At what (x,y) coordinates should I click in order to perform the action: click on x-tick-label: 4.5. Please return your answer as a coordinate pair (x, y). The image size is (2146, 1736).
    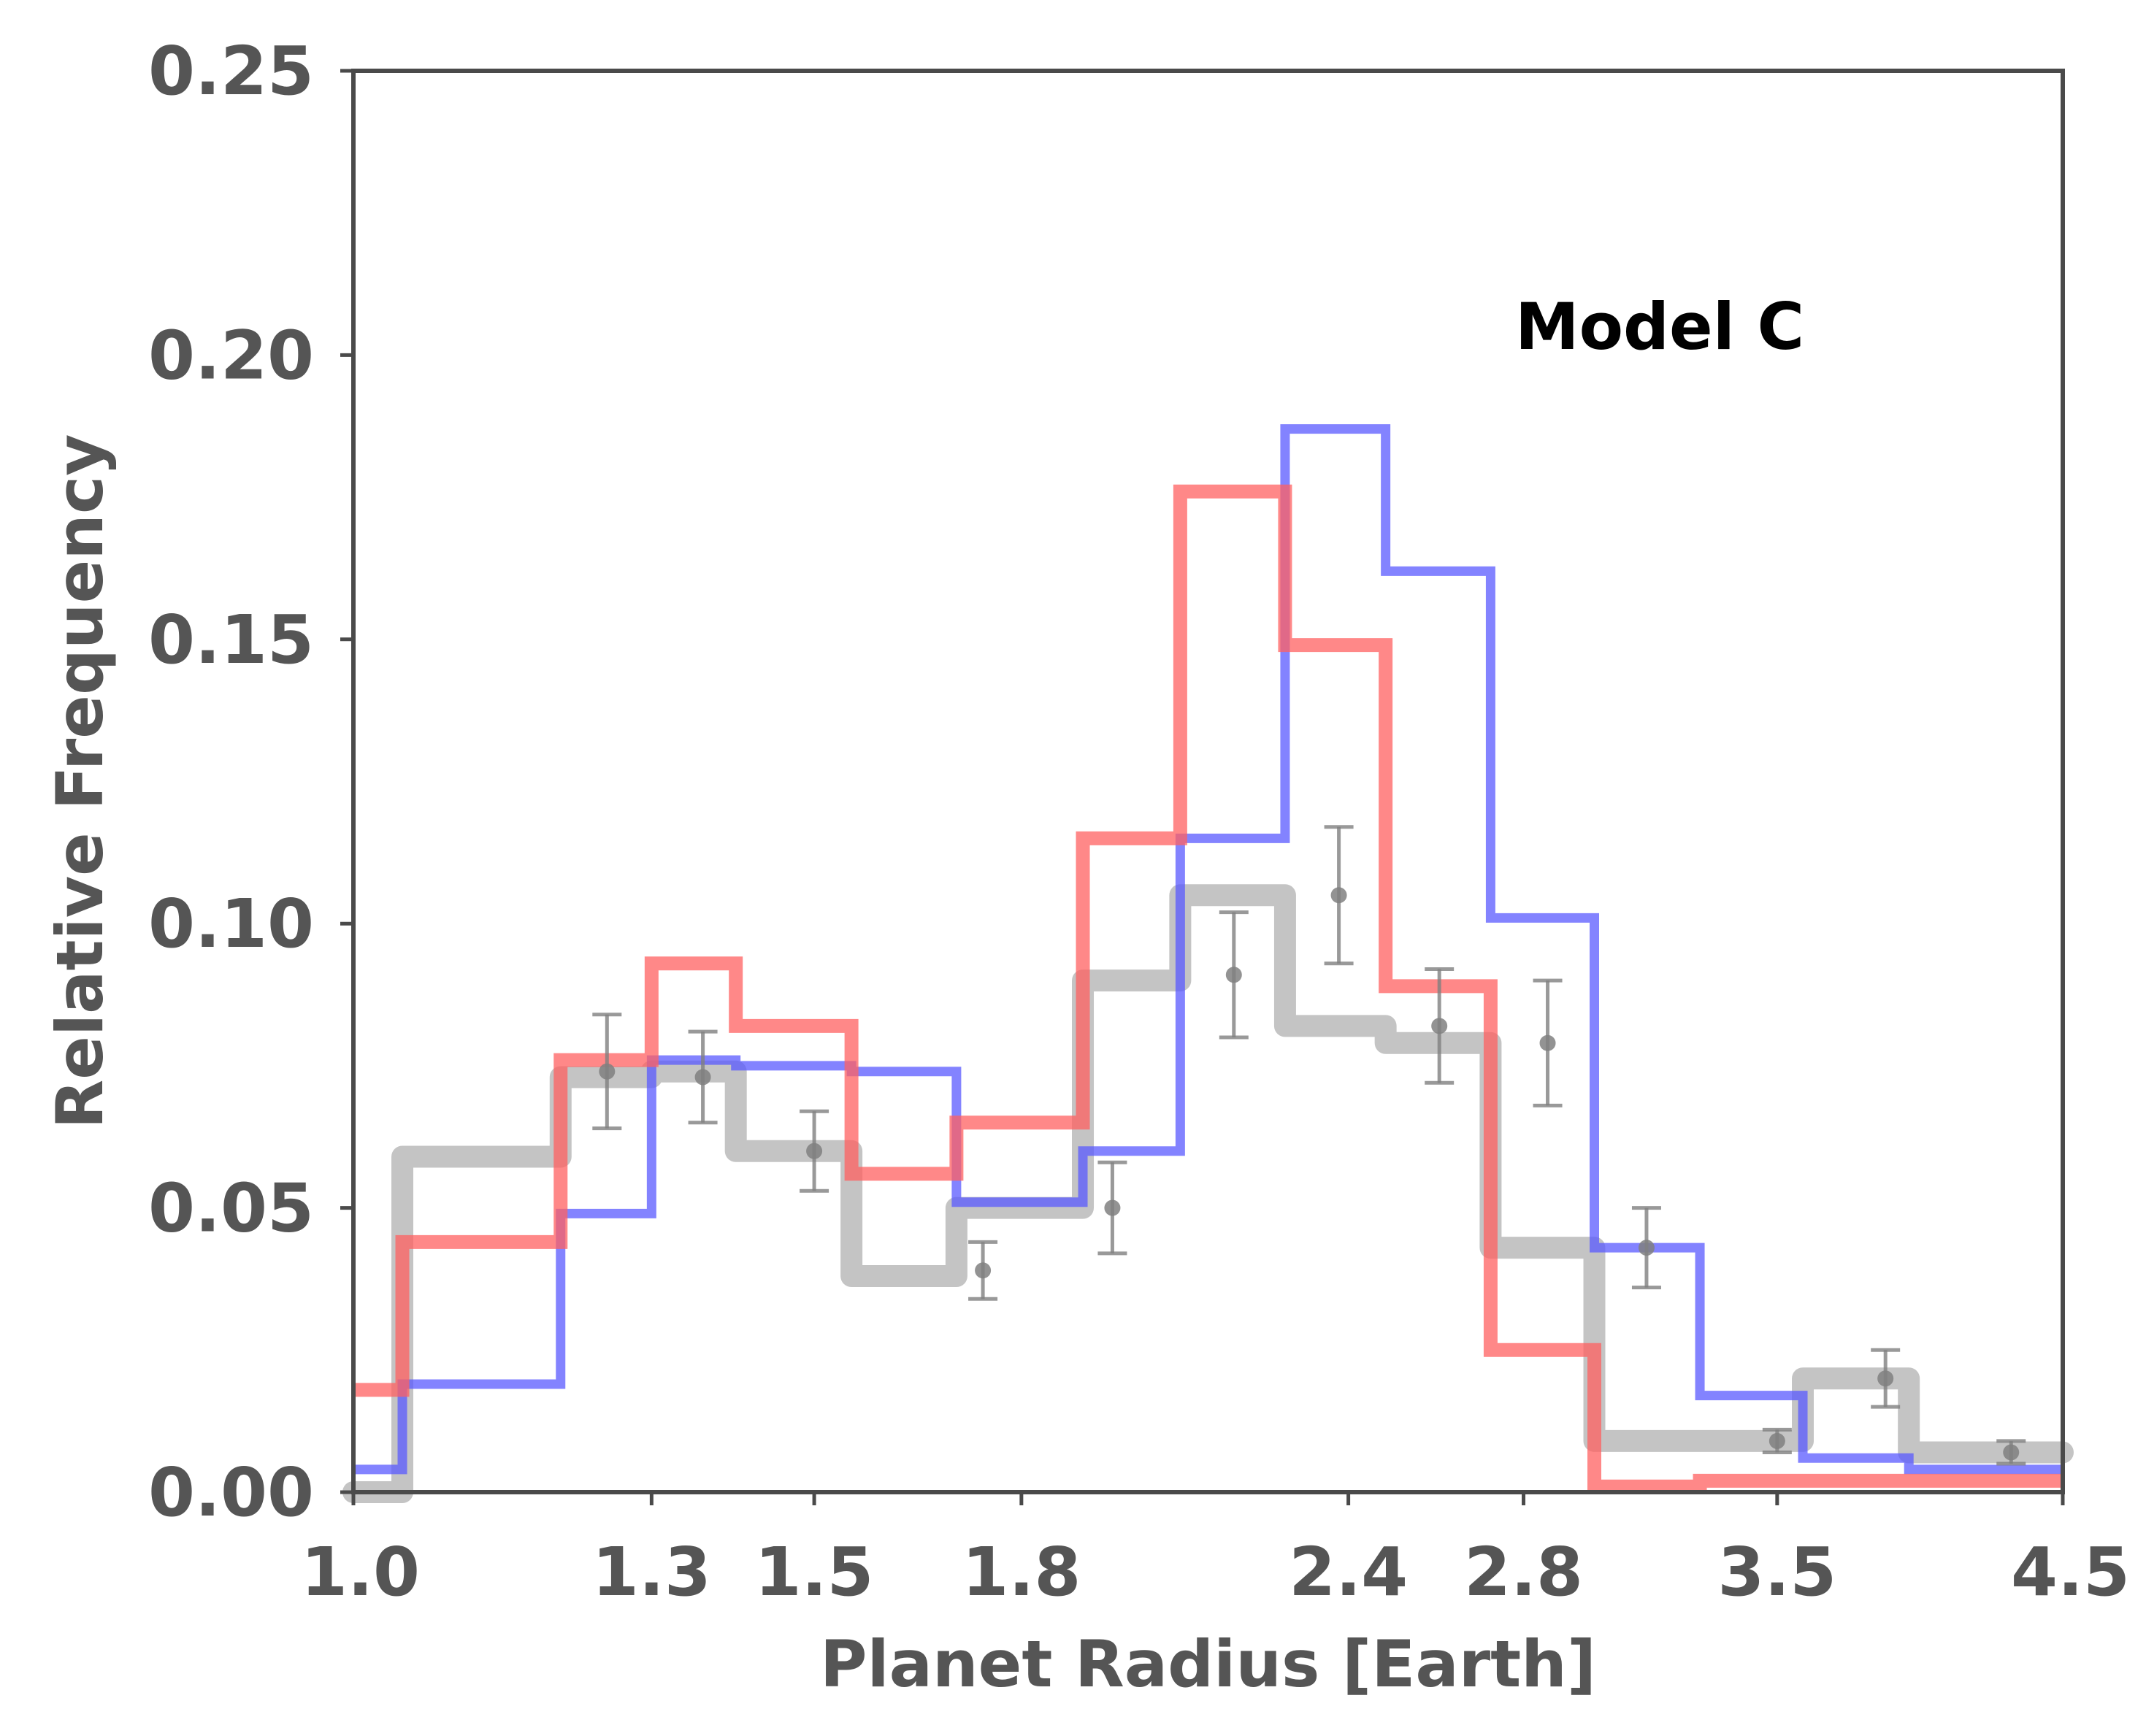
    Looking at the image, I should click on (2070, 1572).